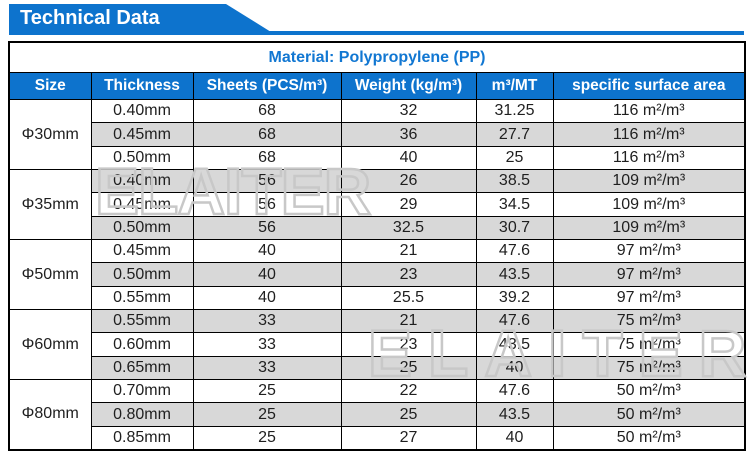 The width and height of the screenshot is (750, 460). I want to click on table-row: 0.45mm 56 29 34.5 109 m²/m³, so click(377, 204).